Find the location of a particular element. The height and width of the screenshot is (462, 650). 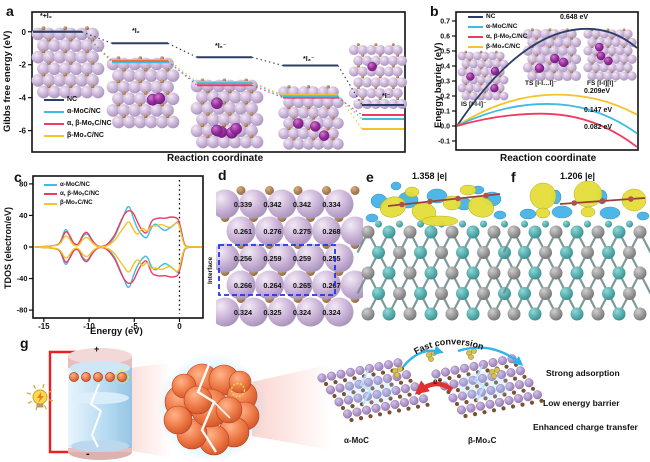

svg-text: 80 is located at coordinates (23, 183).